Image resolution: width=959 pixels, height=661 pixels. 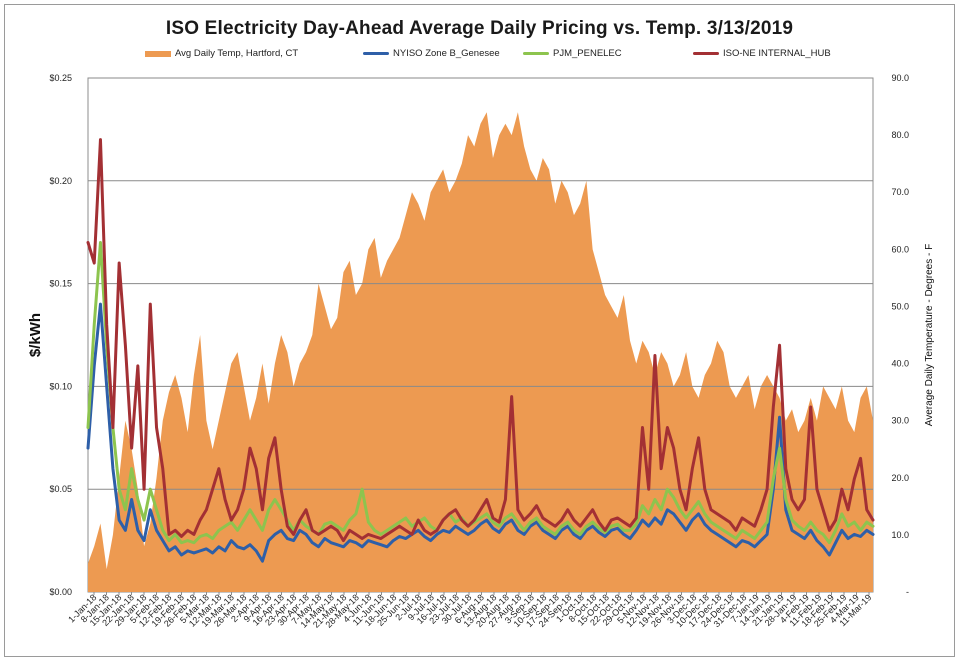 What do you see at coordinates (35, 335) in the screenshot?
I see `y-axis-title: $/kWh` at bounding box center [35, 335].